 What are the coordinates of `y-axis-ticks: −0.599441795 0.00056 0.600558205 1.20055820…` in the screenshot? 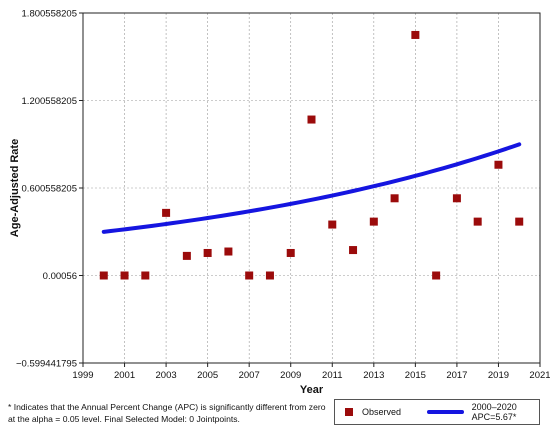 It's located at (49, 189).